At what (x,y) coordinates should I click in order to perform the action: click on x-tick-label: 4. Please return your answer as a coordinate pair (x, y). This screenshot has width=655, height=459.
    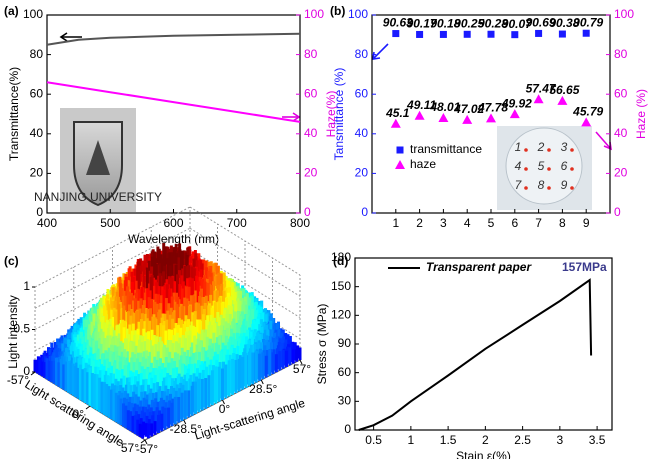
    Looking at the image, I should click on (467, 223).